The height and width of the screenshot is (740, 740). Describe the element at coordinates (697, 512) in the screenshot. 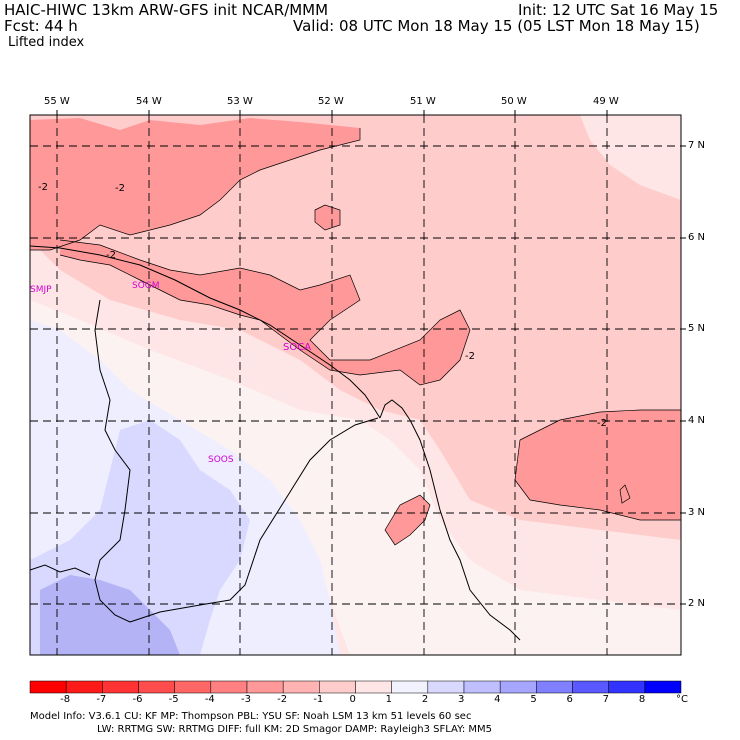

I see `lat-label: 3 N` at that location.